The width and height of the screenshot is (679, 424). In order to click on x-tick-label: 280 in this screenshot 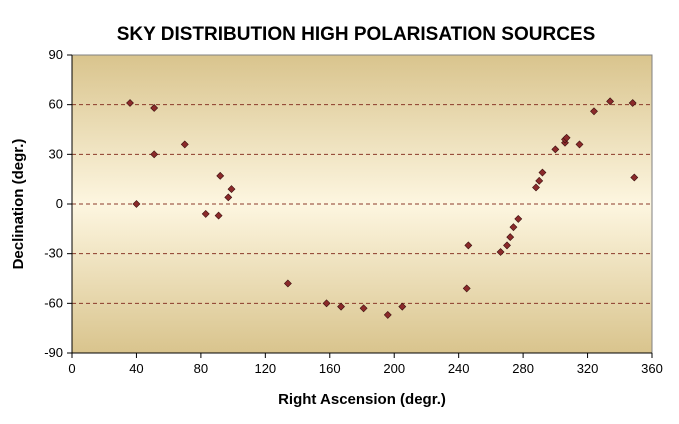, I will do `click(523, 368)`.